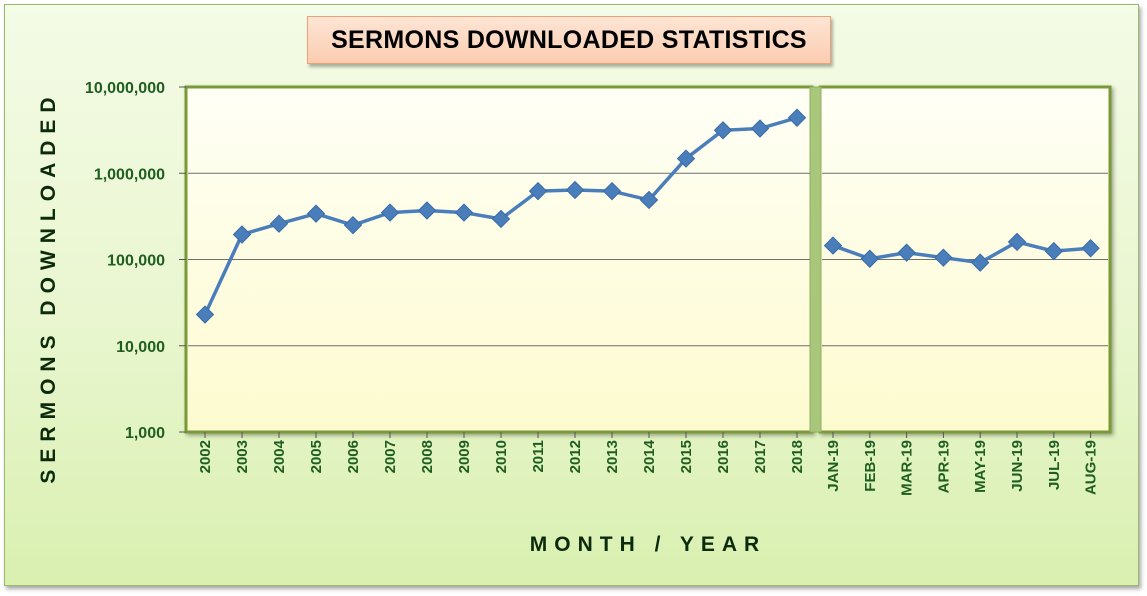 The width and height of the screenshot is (1147, 596). What do you see at coordinates (390, 456) in the screenshot?
I see `x-tick-label: 2007` at bounding box center [390, 456].